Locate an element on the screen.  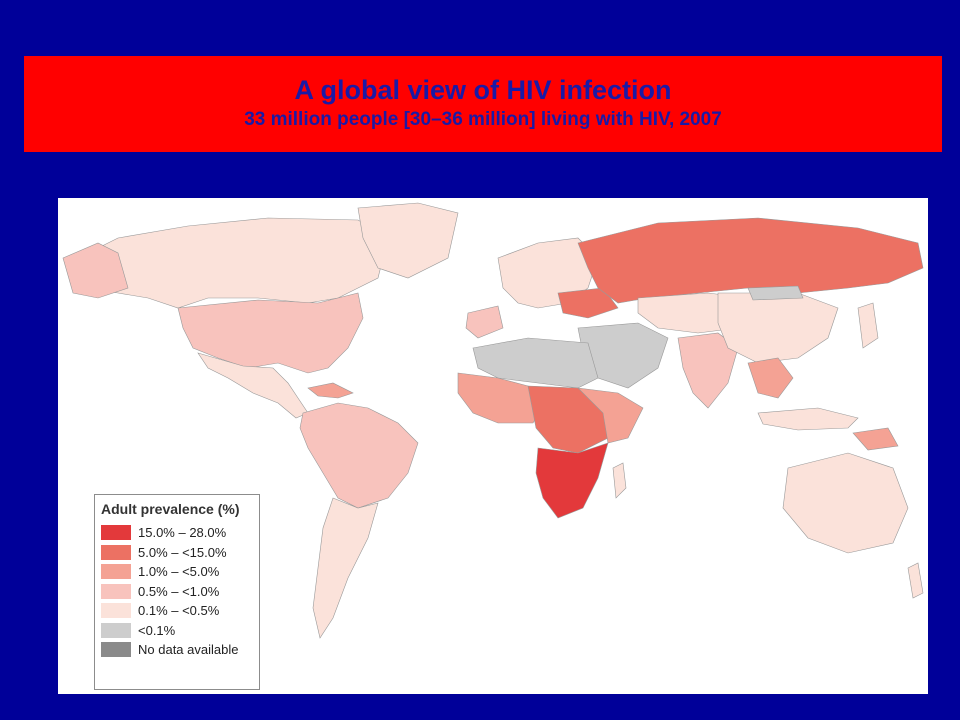
legend-label: 1.0% – <5.0% is located at coordinates (179, 572).